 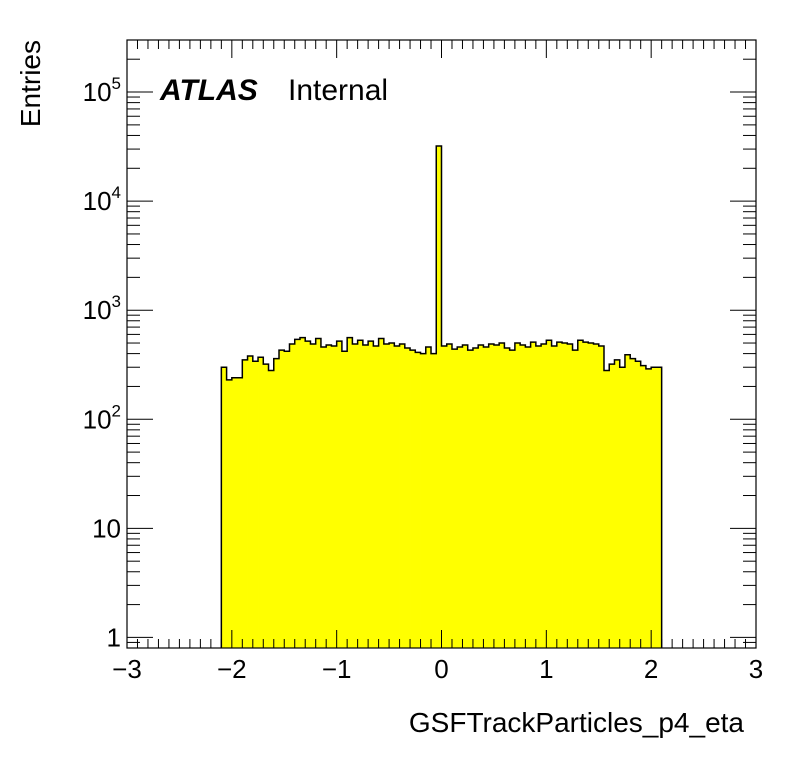 I want to click on y-tick-label: 10³, so click(x=102, y=308).